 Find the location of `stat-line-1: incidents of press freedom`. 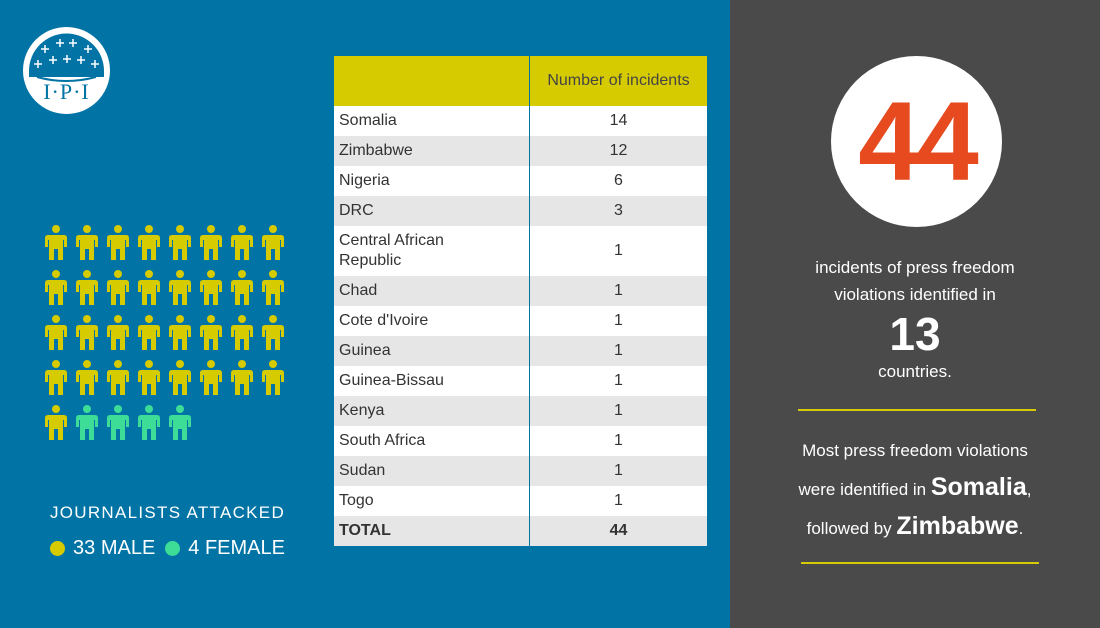

stat-line-1: incidents of press freedom is located at coordinates (915, 267).